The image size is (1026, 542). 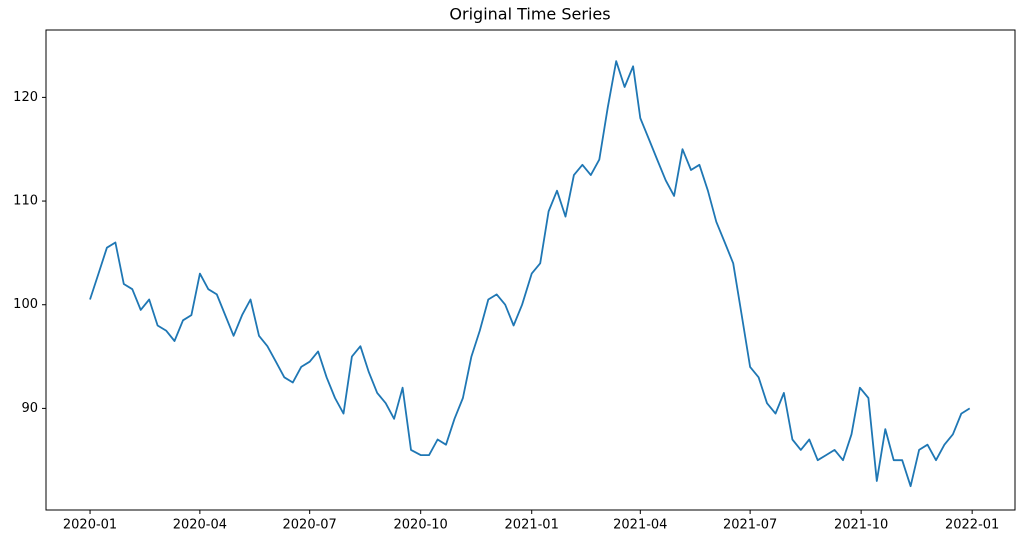 I want to click on x-tick-label: 2020-10, so click(x=421, y=525).